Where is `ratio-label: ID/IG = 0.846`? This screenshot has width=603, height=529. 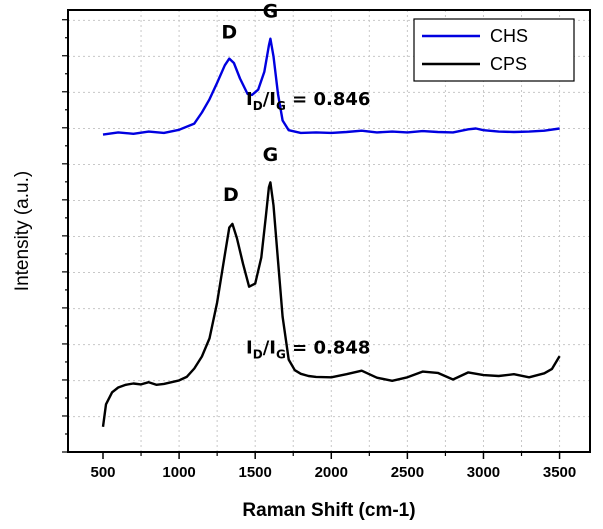 ratio-label: ID/IG = 0.846 is located at coordinates (308, 101).